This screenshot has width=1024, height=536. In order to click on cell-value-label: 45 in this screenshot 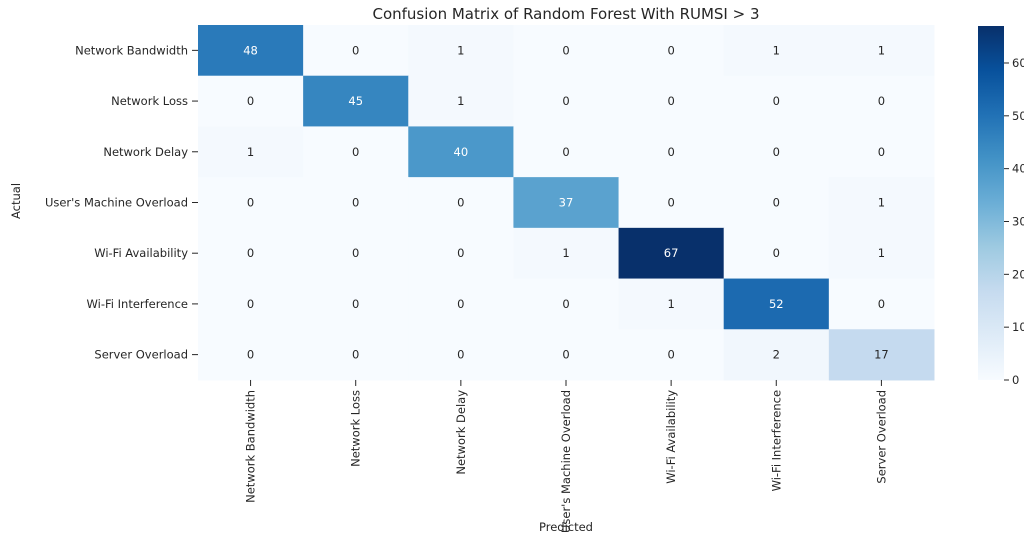, I will do `click(355, 101)`.